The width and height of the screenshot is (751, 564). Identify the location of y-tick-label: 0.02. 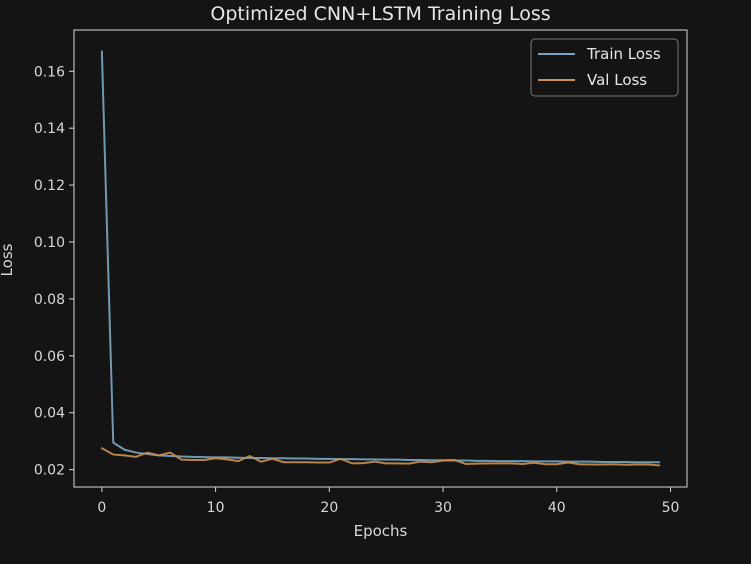
(49, 471).